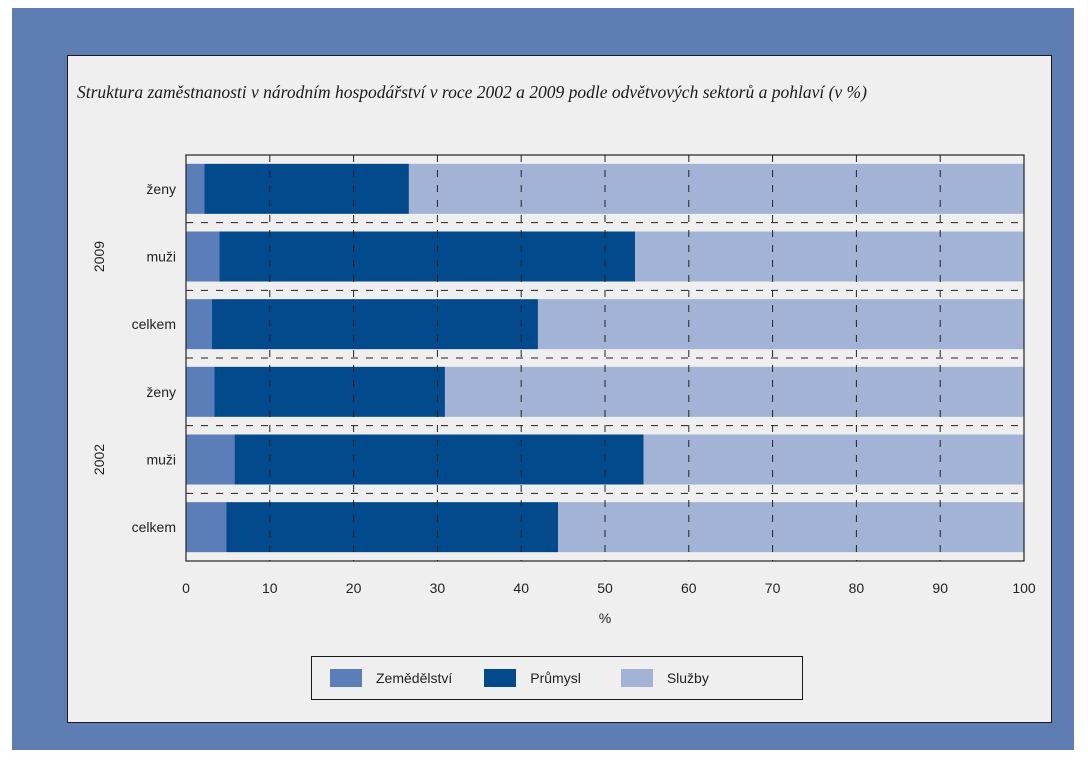  I want to click on bar-služby-4, so click(833, 459).